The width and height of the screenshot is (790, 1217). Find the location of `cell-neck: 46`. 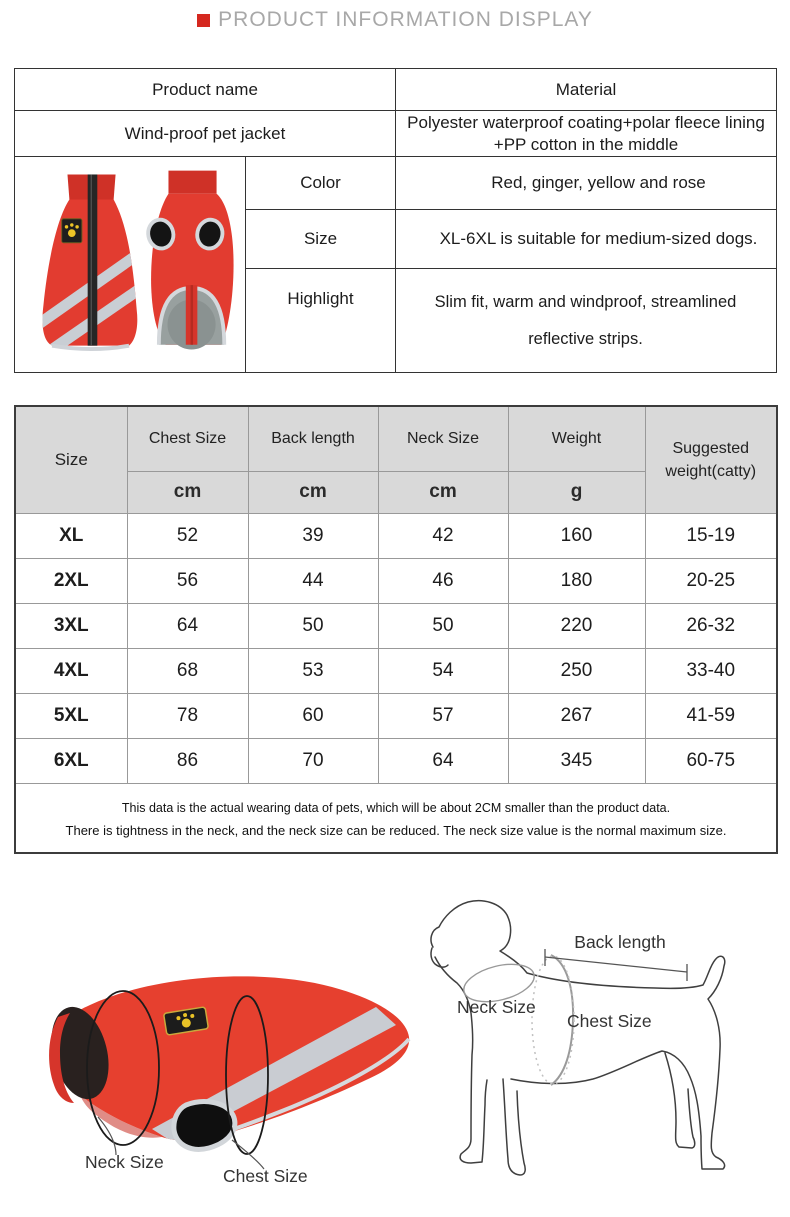

cell-neck: 46 is located at coordinates (443, 580).